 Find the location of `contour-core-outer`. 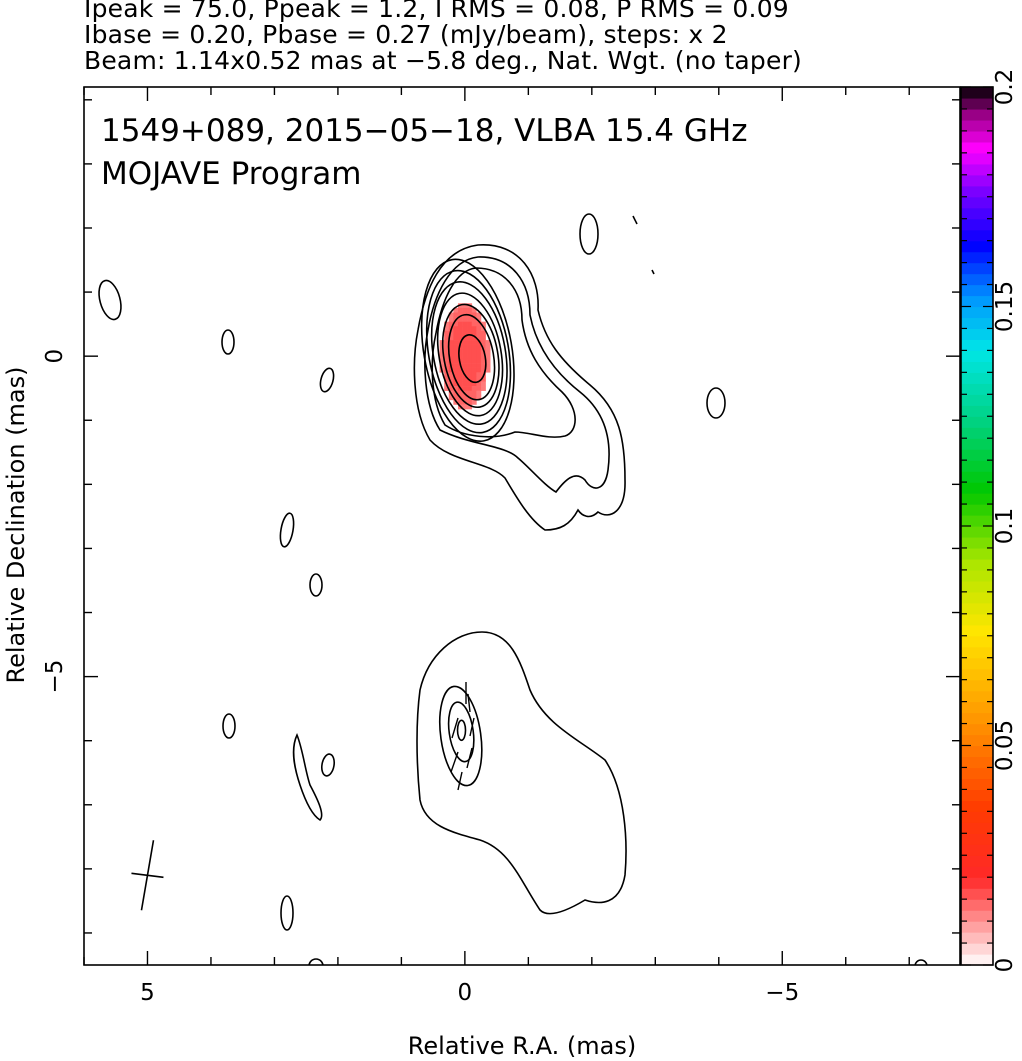

contour-core-outer is located at coordinates (519, 387).